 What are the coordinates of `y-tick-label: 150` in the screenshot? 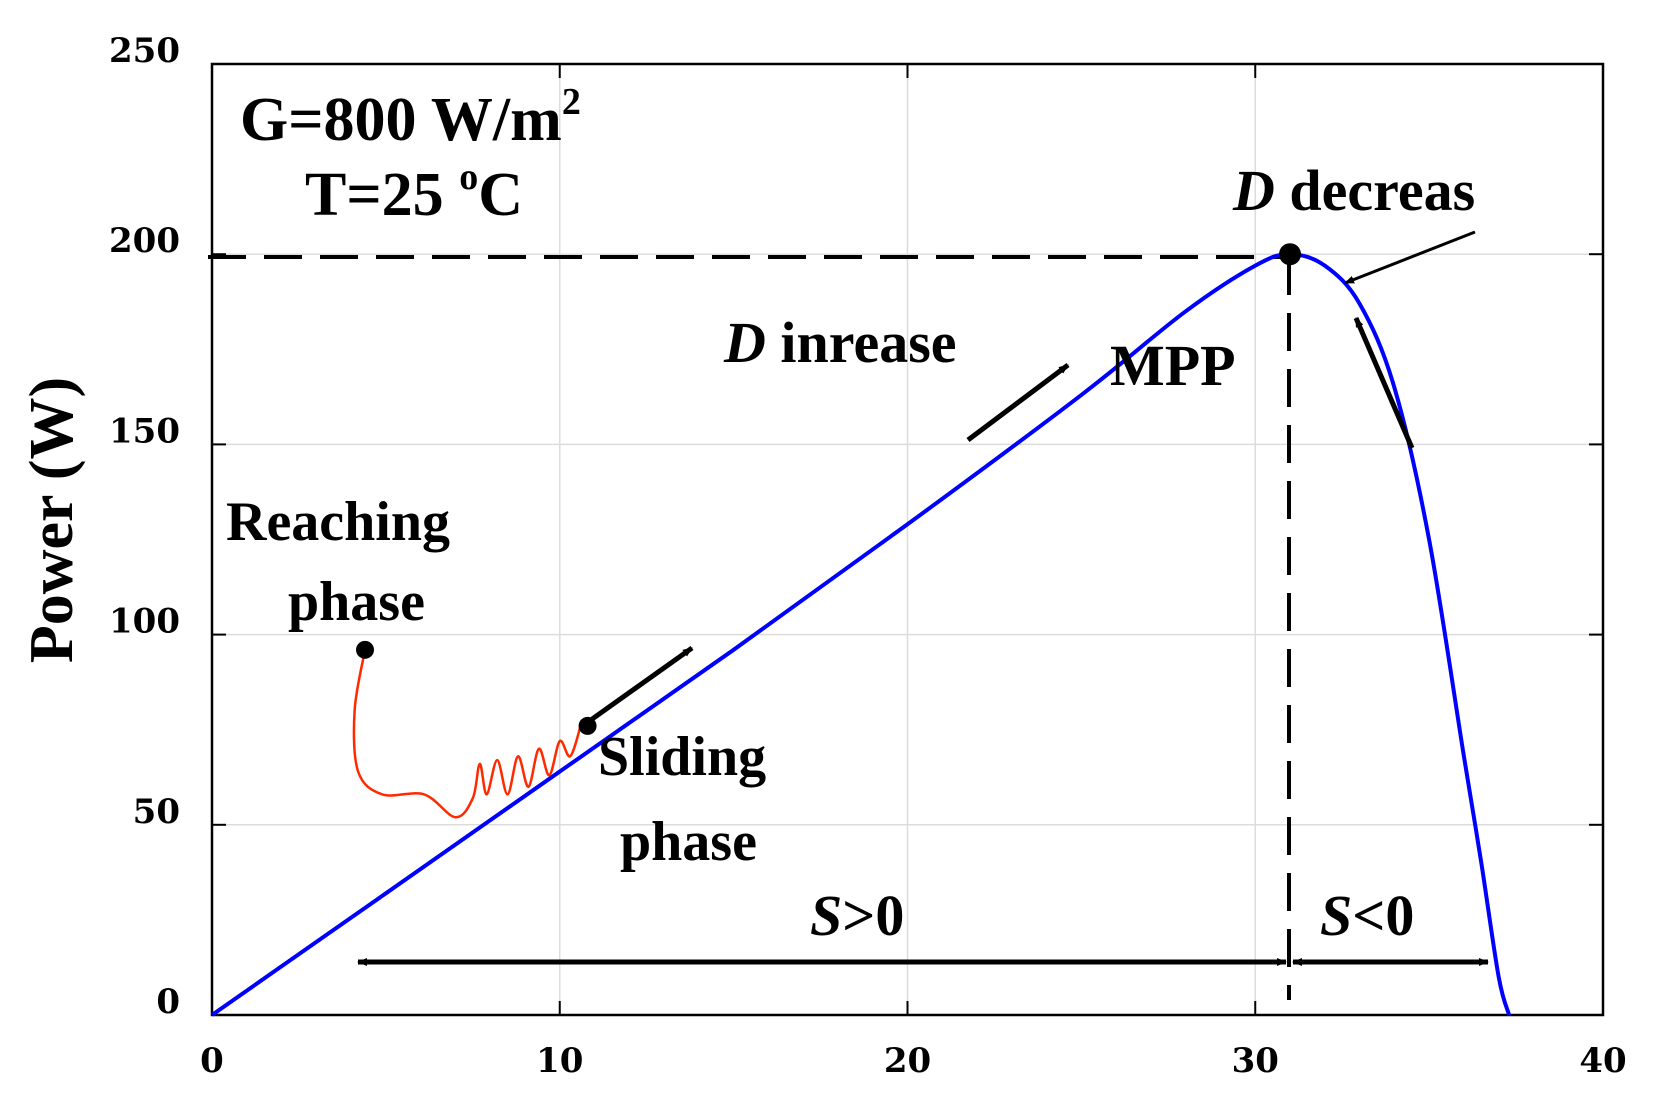 It's located at (144, 431).